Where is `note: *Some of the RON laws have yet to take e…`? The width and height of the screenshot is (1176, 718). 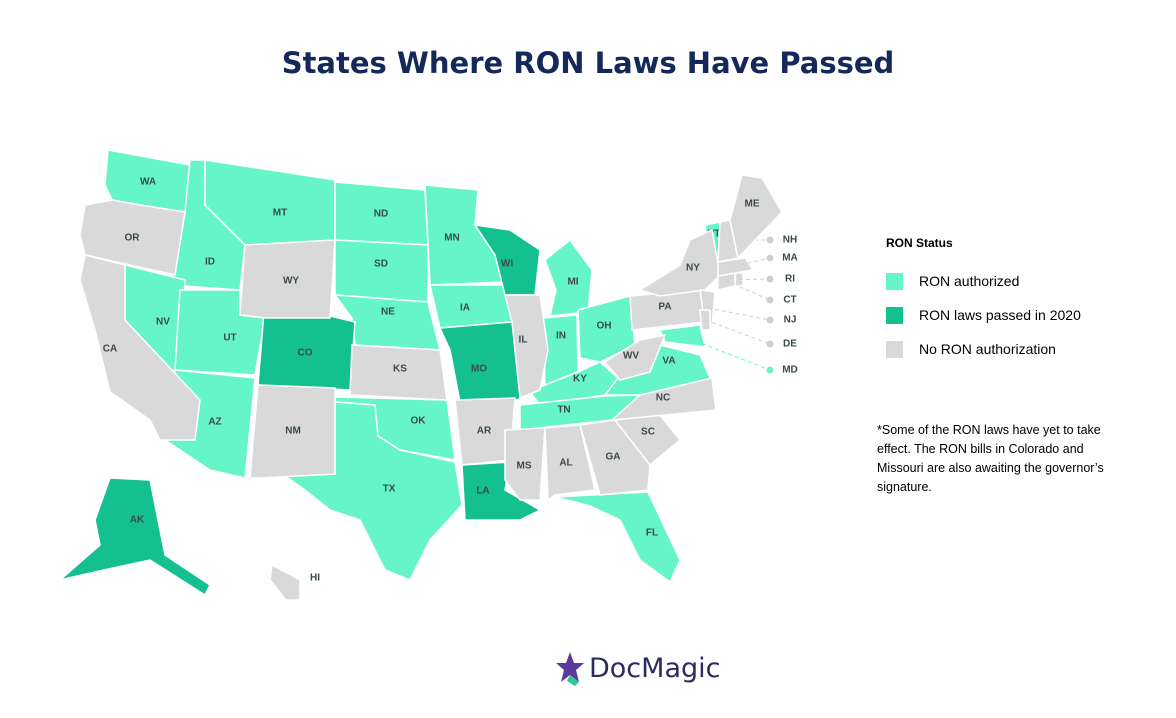 note: *Some of the RON laws have yet to take e… is located at coordinates (990, 458).